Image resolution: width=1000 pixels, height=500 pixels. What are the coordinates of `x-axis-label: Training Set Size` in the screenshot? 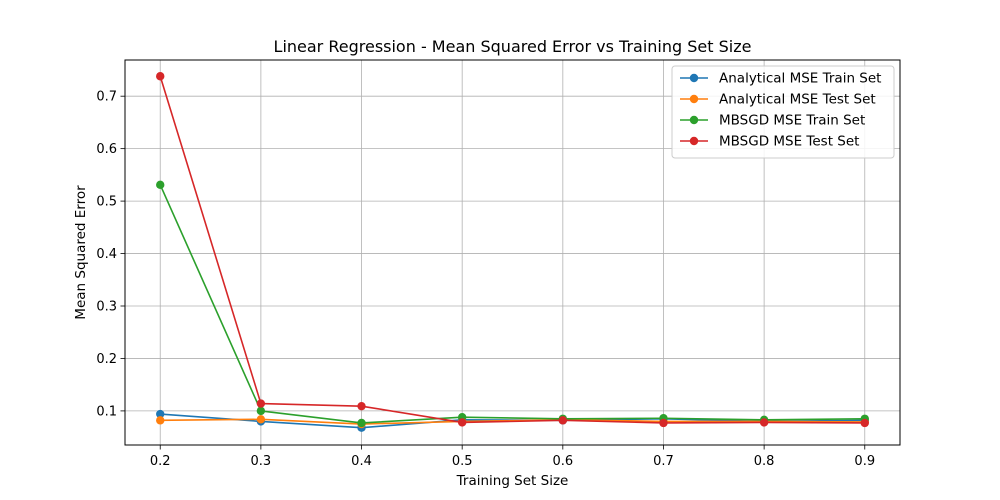 It's located at (512, 481).